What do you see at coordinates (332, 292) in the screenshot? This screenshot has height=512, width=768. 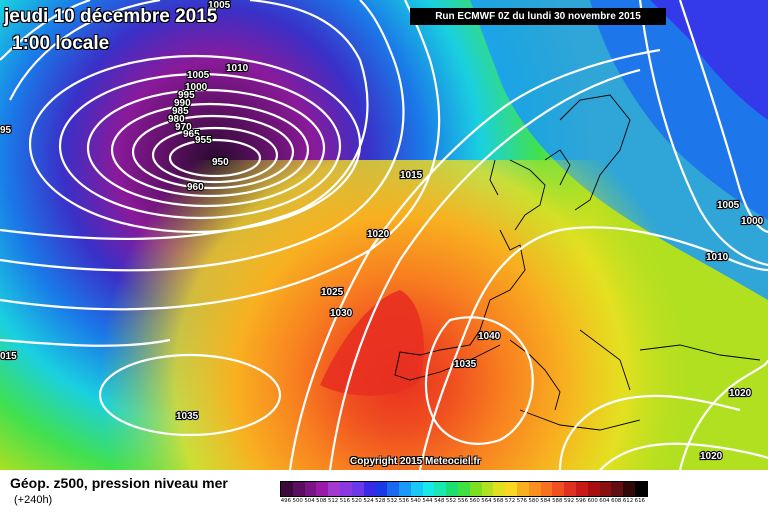 I see `isobar-label: 1025` at bounding box center [332, 292].